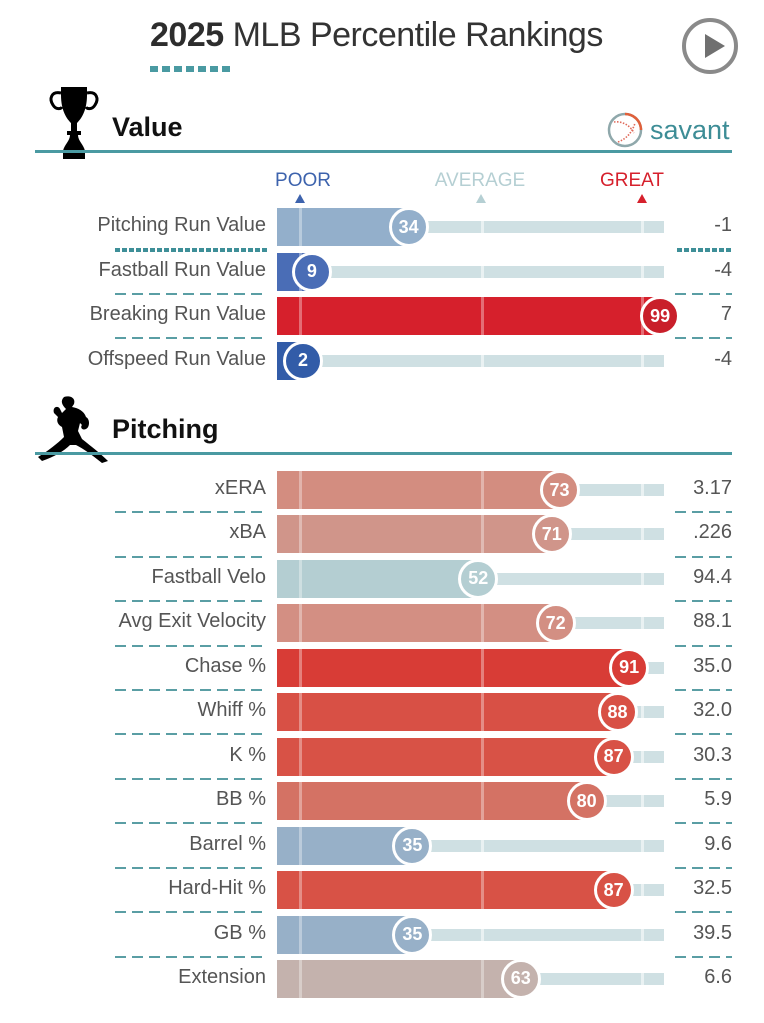 The width and height of the screenshot is (764, 1023). I want to click on title-text: MLB Percentile Rankings, so click(418, 35).